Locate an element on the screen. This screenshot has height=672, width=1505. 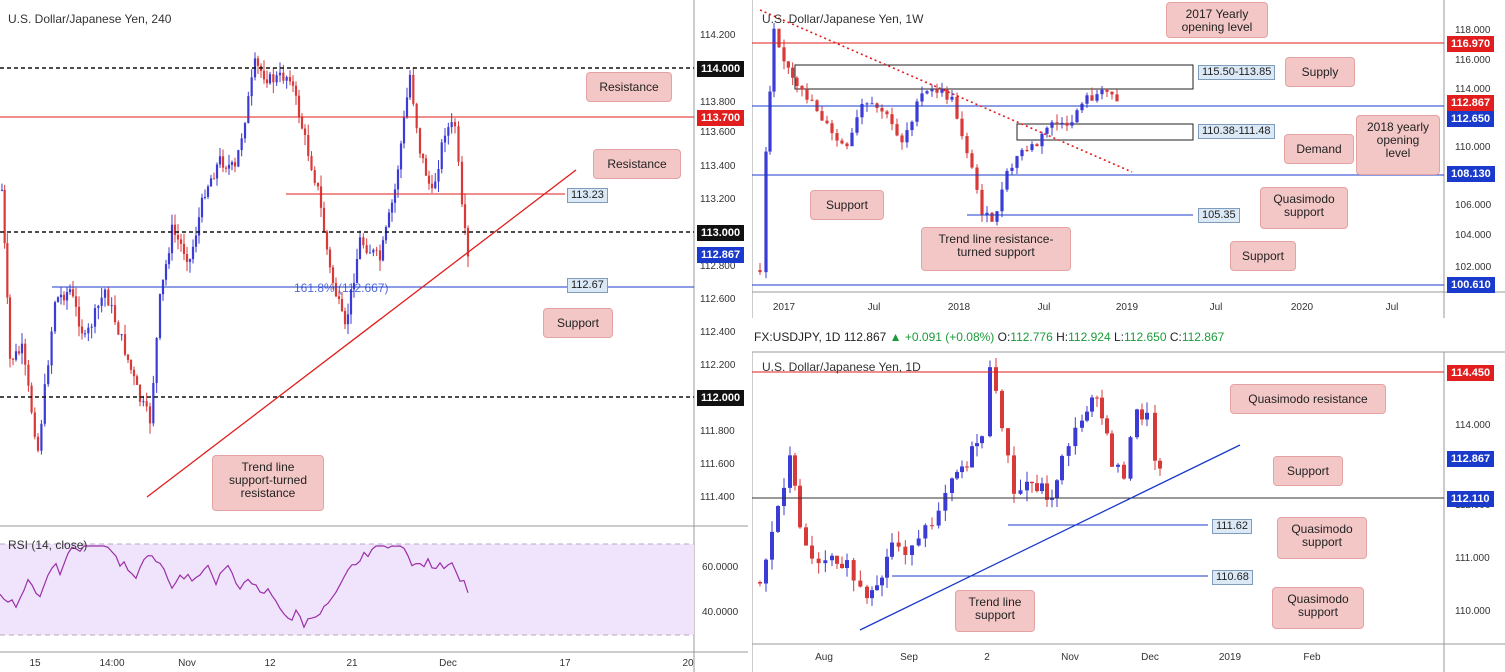
price-box-113: 113.000 is located at coordinates (721, 233).